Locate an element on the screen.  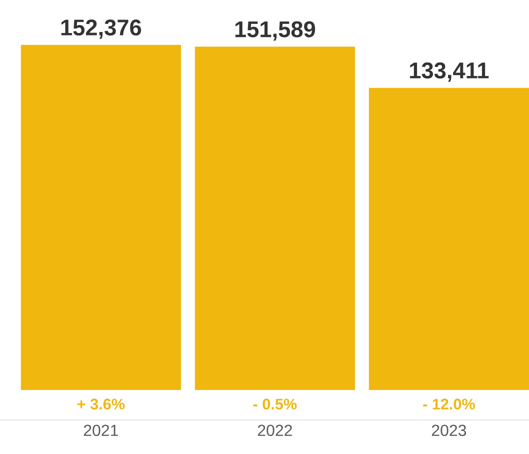
x-tick-label: 2022 is located at coordinates (275, 430).